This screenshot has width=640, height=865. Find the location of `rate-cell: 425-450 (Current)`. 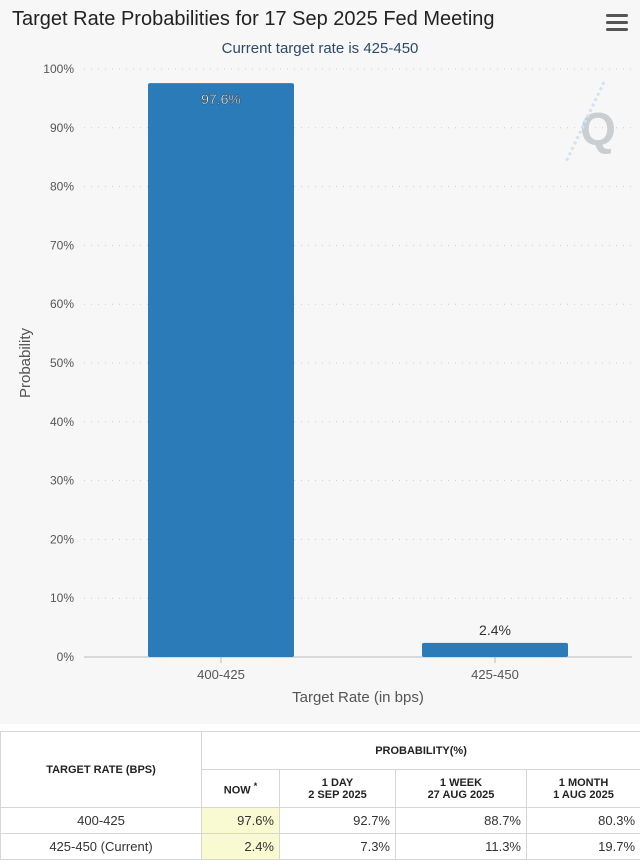

rate-cell: 425-450 (Current) is located at coordinates (101, 846).